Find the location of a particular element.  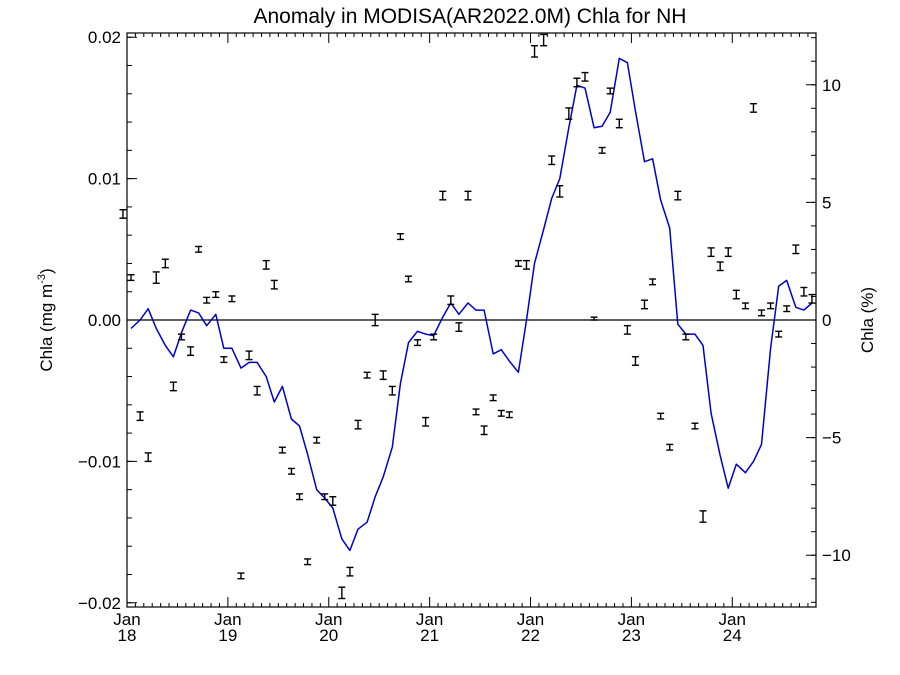

x-tick-label-year: 22 is located at coordinates (530, 635).